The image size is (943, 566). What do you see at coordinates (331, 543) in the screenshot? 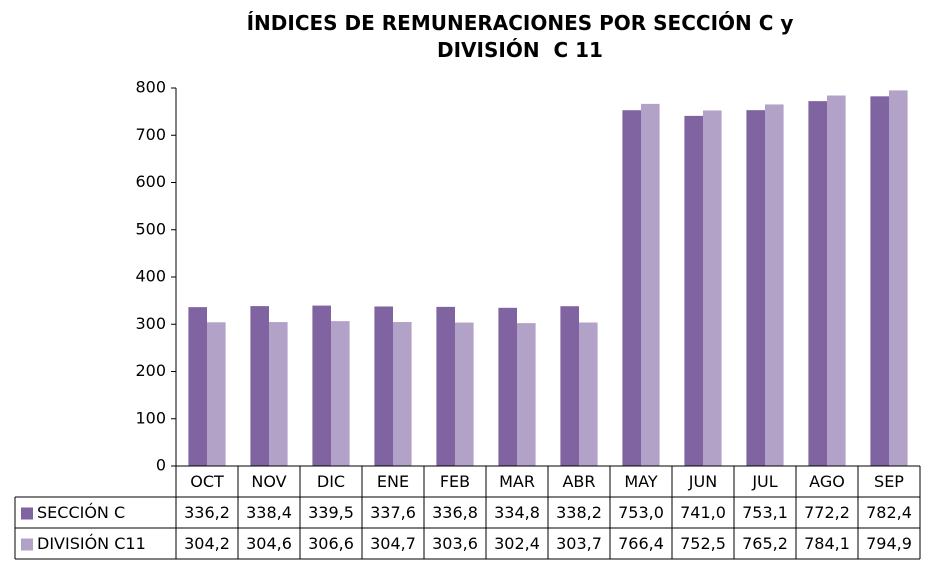
I see `table-value: 306,6` at bounding box center [331, 543].